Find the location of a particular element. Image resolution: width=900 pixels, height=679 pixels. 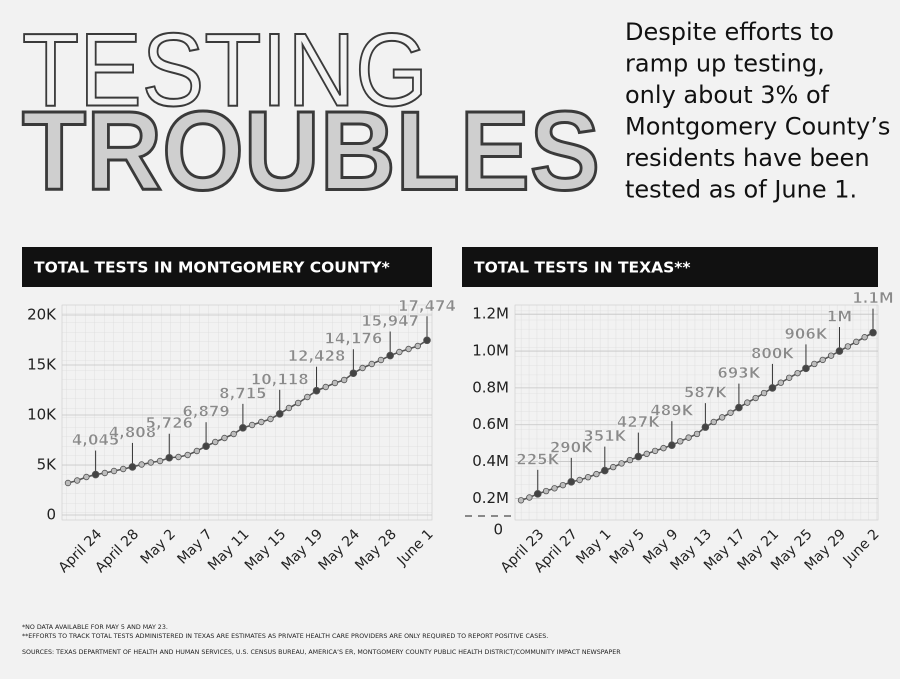

x-tick-label: May 1 is located at coordinates (593, 546).